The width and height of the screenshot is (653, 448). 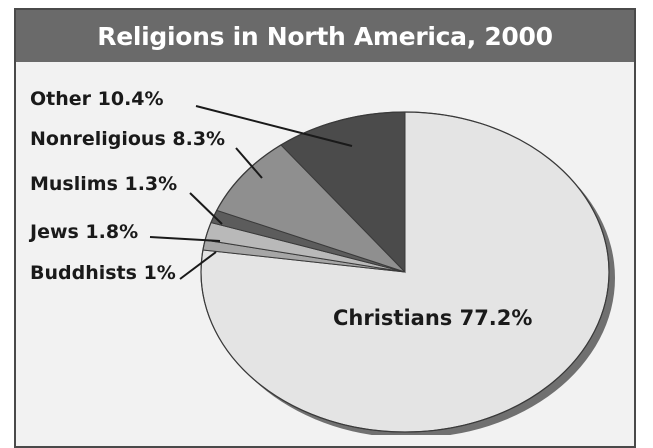 I want to click on slice-label-muslims: Muslims 1.3%, so click(x=103, y=184).